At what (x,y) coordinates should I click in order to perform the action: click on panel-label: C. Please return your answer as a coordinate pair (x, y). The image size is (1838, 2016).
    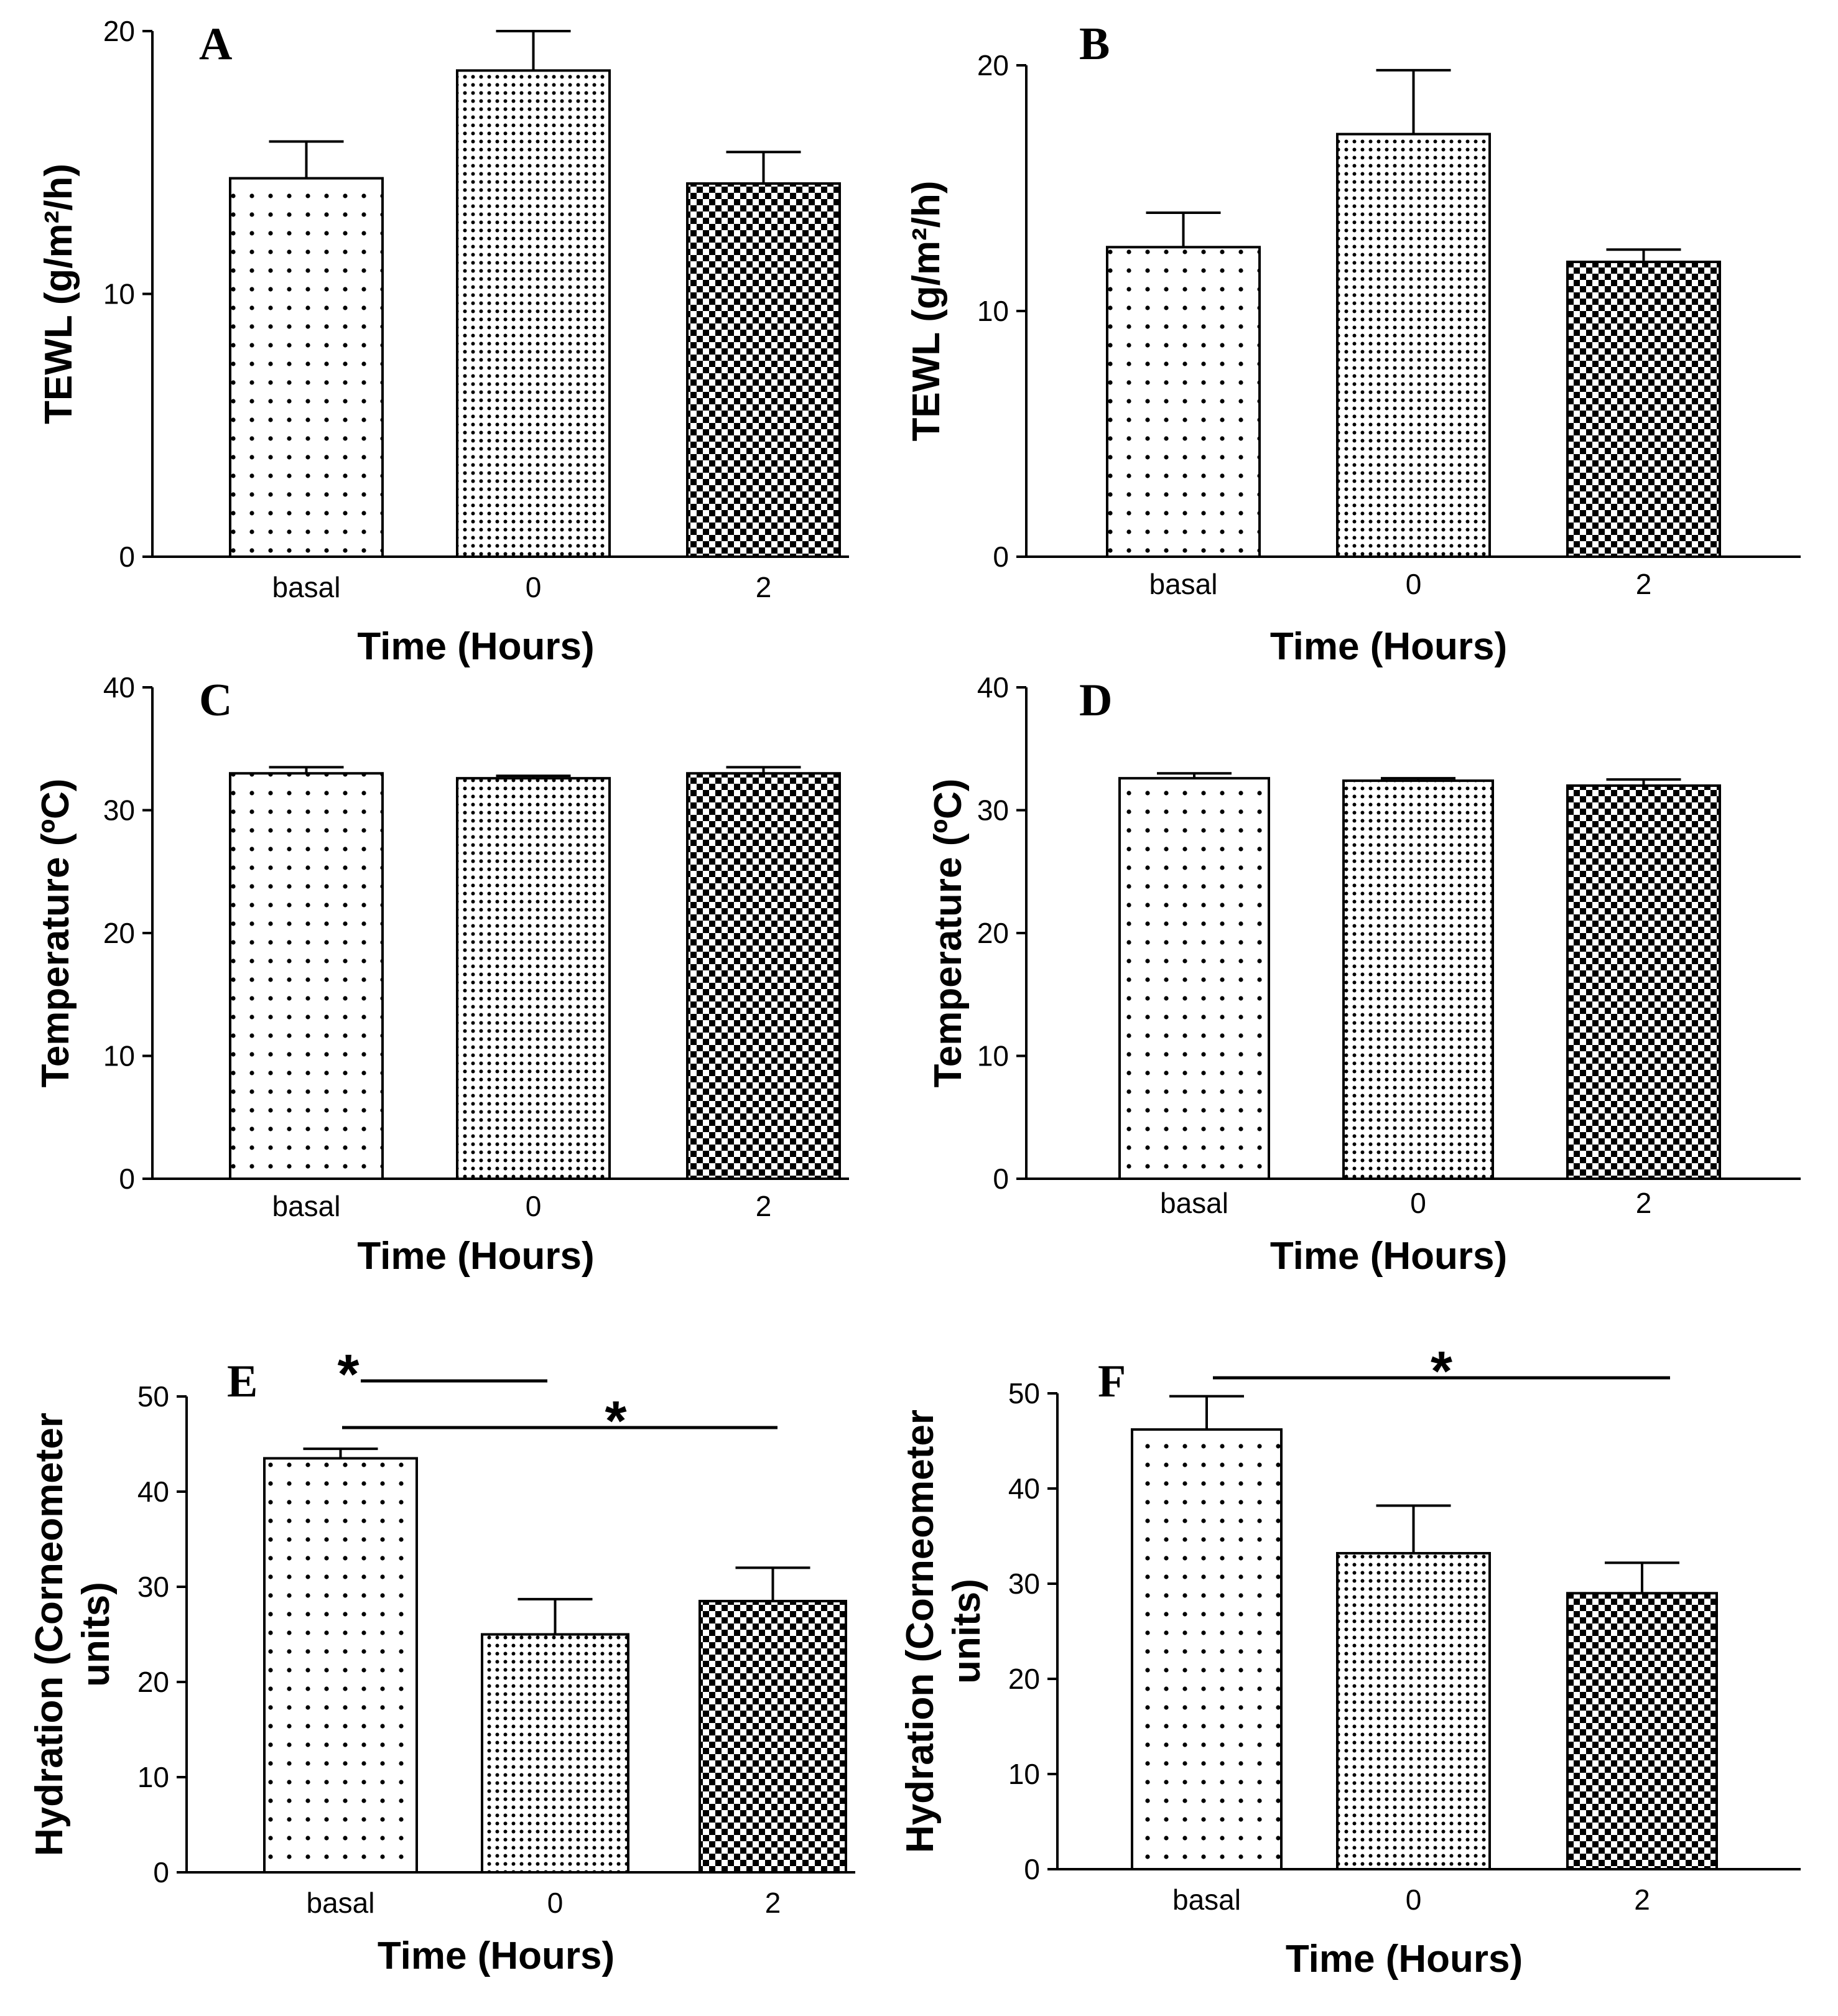
    Looking at the image, I should click on (215, 700).